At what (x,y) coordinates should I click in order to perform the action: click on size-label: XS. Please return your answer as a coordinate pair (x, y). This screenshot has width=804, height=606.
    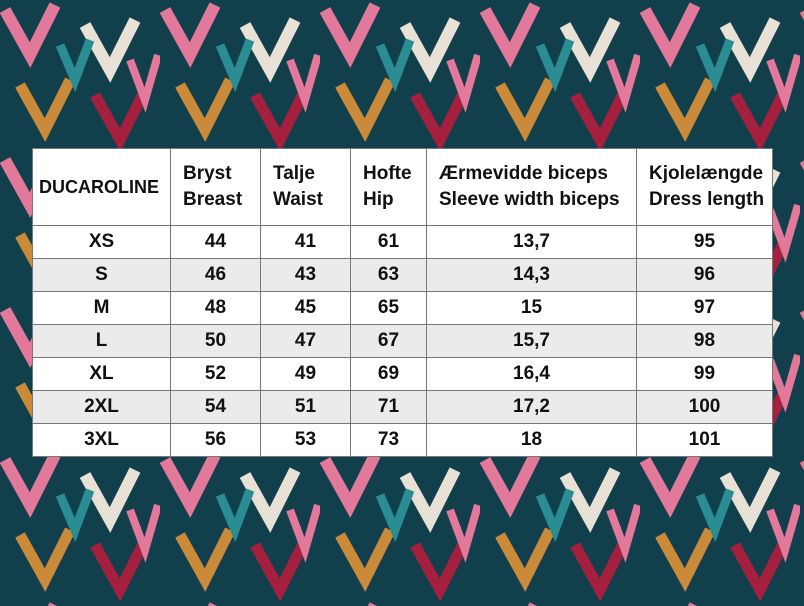
    Looking at the image, I should click on (101, 242).